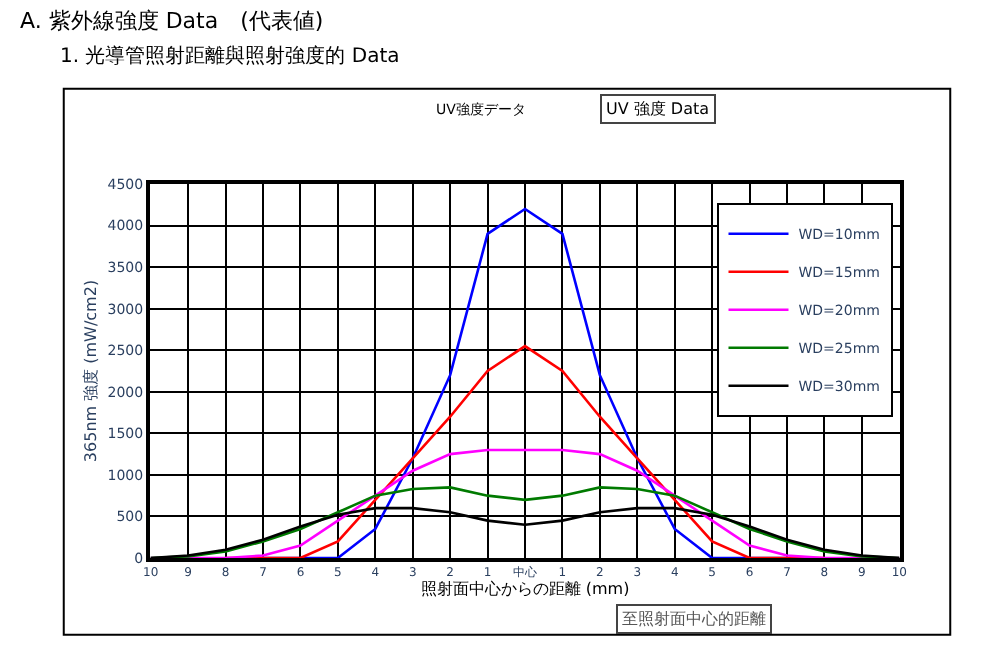 The width and height of the screenshot is (1000, 654). I want to click on text: 至照射面中心的距離, so click(694, 619).